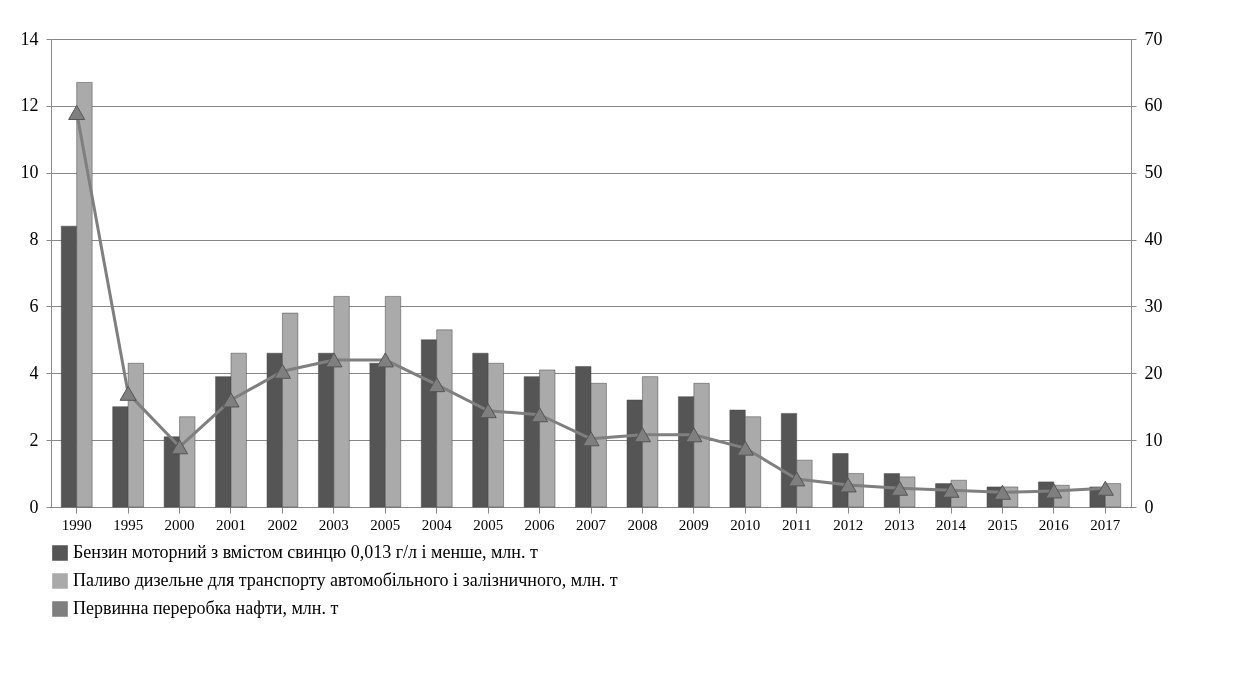 The image size is (1248, 684). Describe the element at coordinates (179, 524) in the screenshot. I see `x-tick-label: 2000` at that location.